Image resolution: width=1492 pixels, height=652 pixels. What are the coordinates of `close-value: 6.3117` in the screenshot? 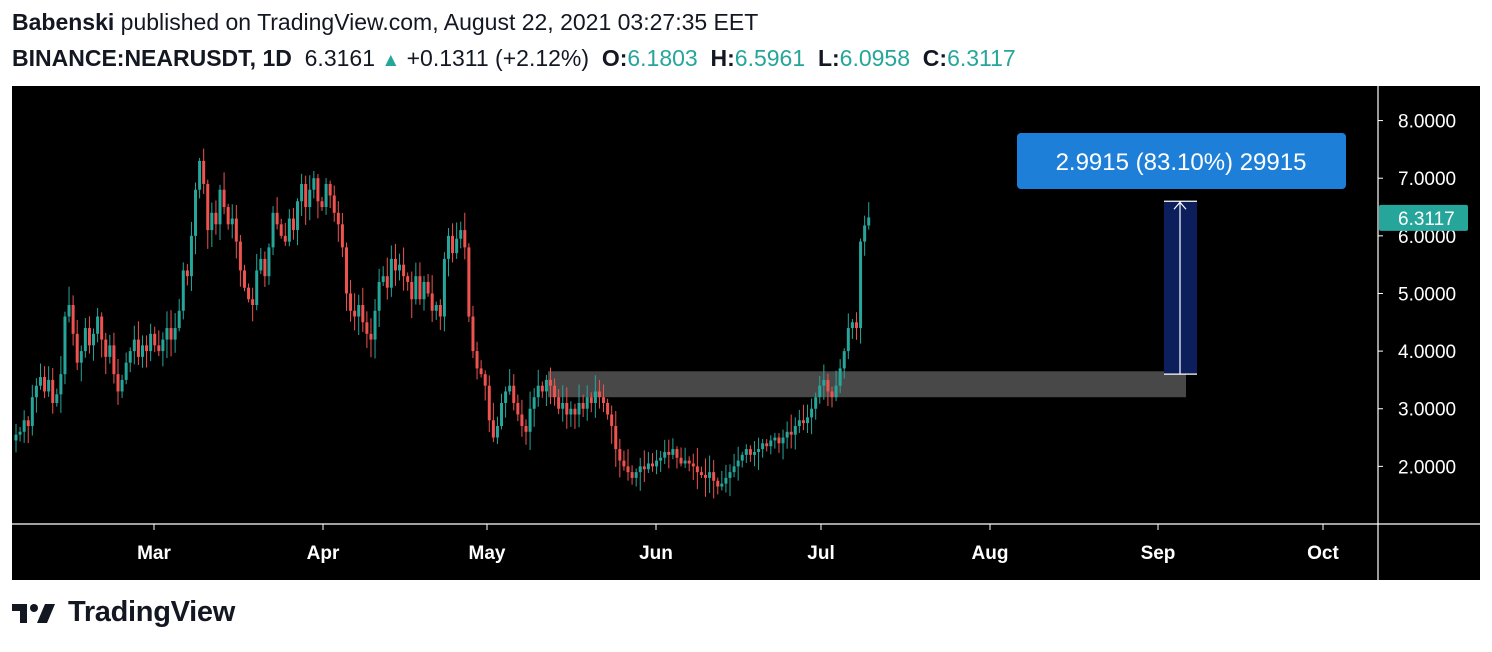 It's located at (981, 58).